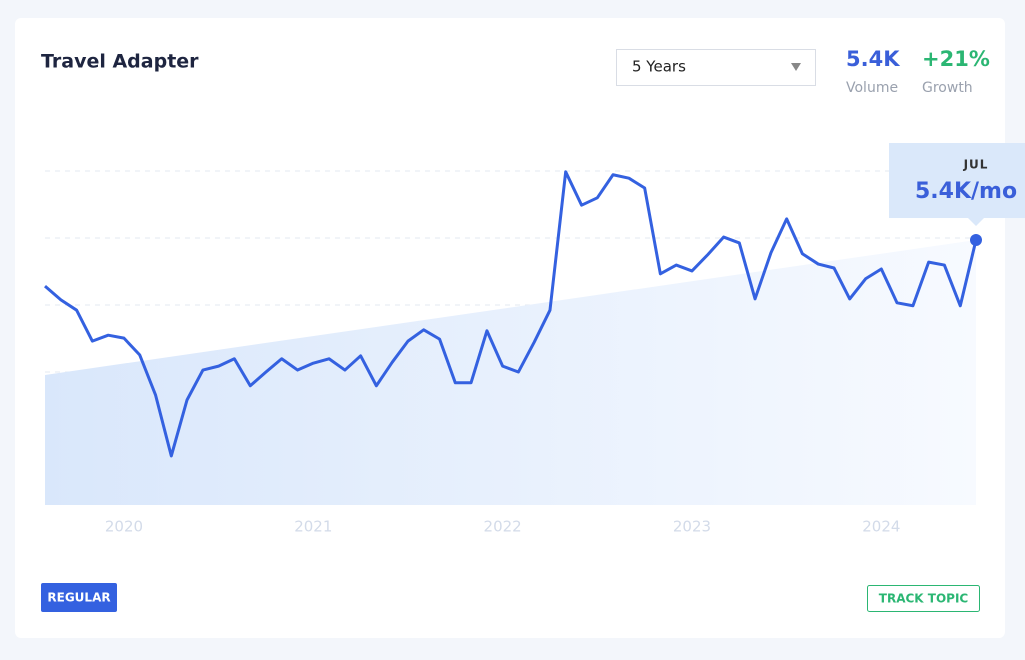 The height and width of the screenshot is (660, 1025). What do you see at coordinates (503, 527) in the screenshot?
I see `x-tick-label: 2022` at bounding box center [503, 527].